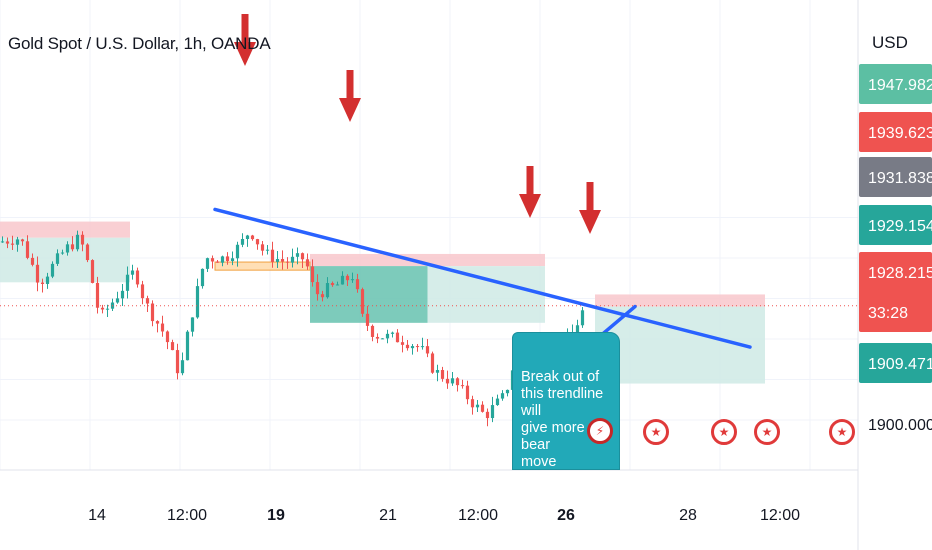 The height and width of the screenshot is (550, 932). What do you see at coordinates (900, 178) in the screenshot?
I see `price-label: 1931.838` at bounding box center [900, 178].